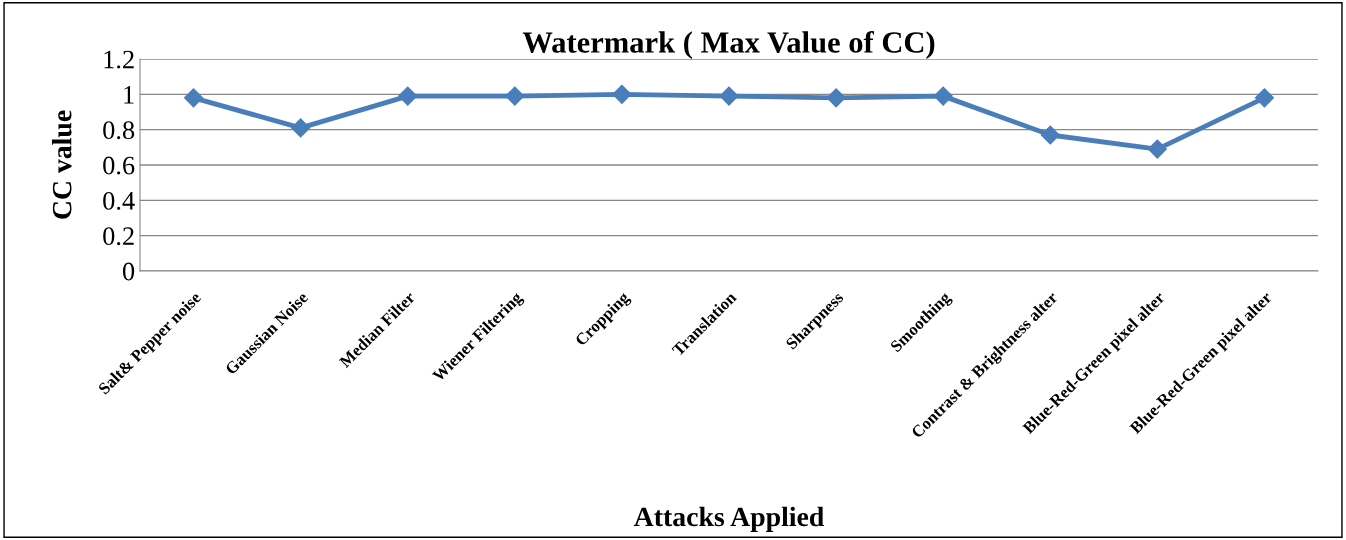 This screenshot has width=1346, height=540. Describe the element at coordinates (61, 164) in the screenshot. I see `y-axis-title: CC value` at that location.